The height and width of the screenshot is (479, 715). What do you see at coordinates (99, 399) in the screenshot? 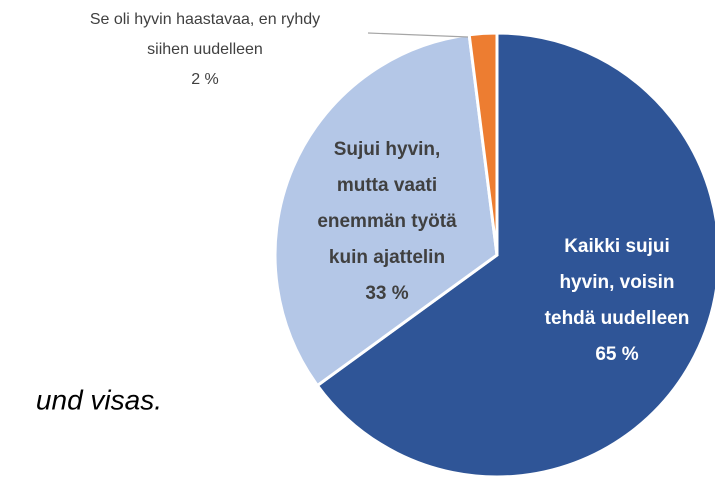
I see `page-text: und visas.` at bounding box center [99, 399].